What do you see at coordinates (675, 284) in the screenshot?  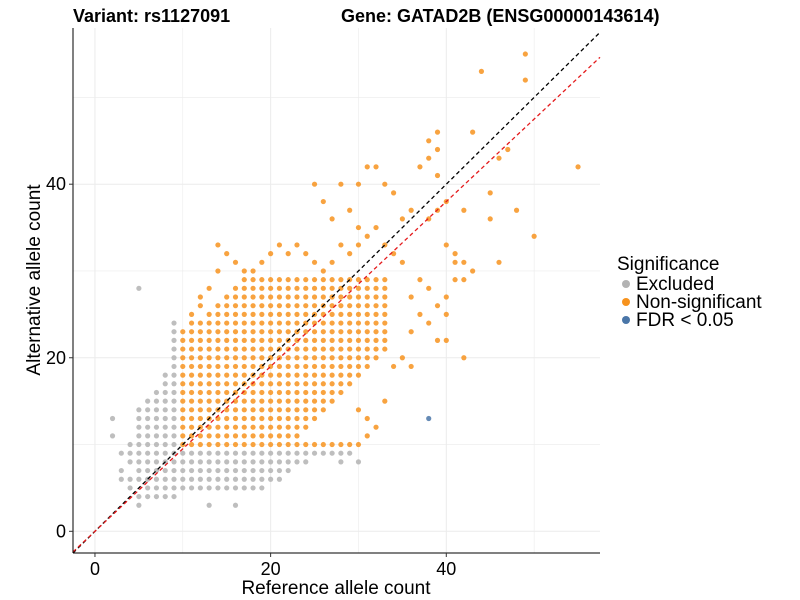 I see `legend-label: Excluded` at bounding box center [675, 284].